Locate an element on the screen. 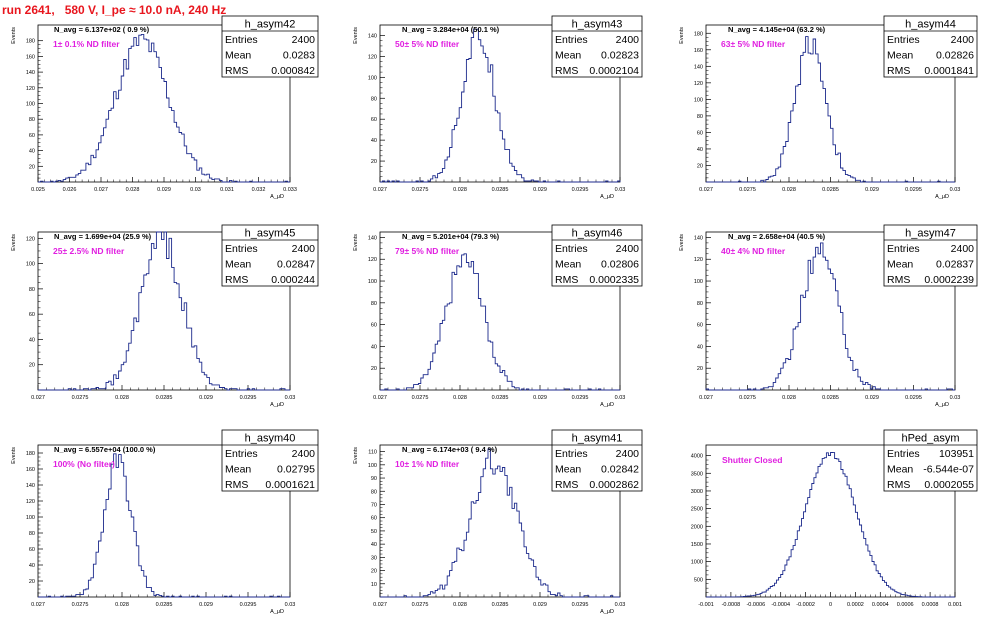 The width and height of the screenshot is (996, 622). stats-title: h_asym47 is located at coordinates (930, 234).